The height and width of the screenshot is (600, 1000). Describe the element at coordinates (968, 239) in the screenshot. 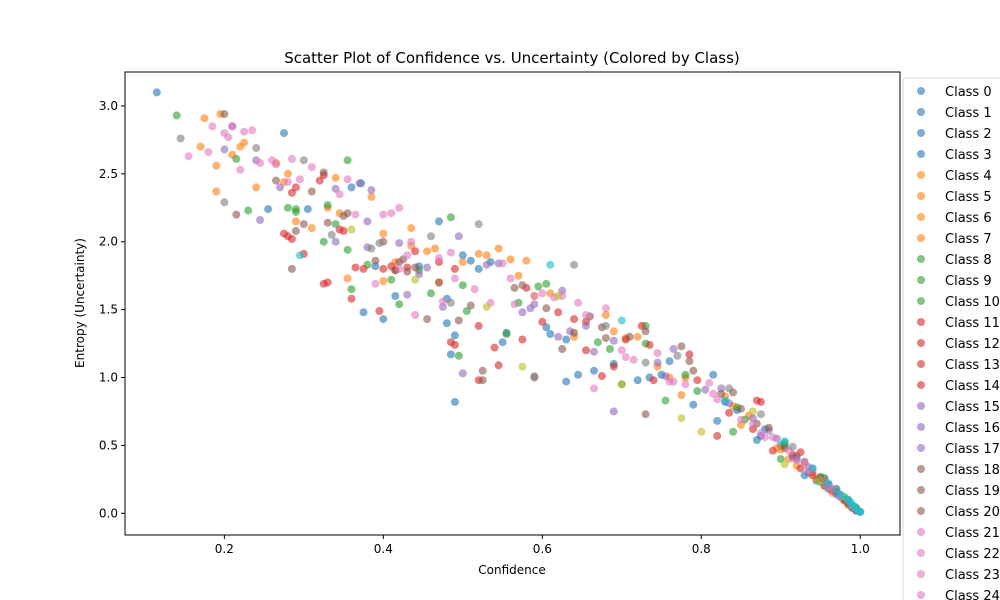

I see `legend-label: Class 7` at that location.